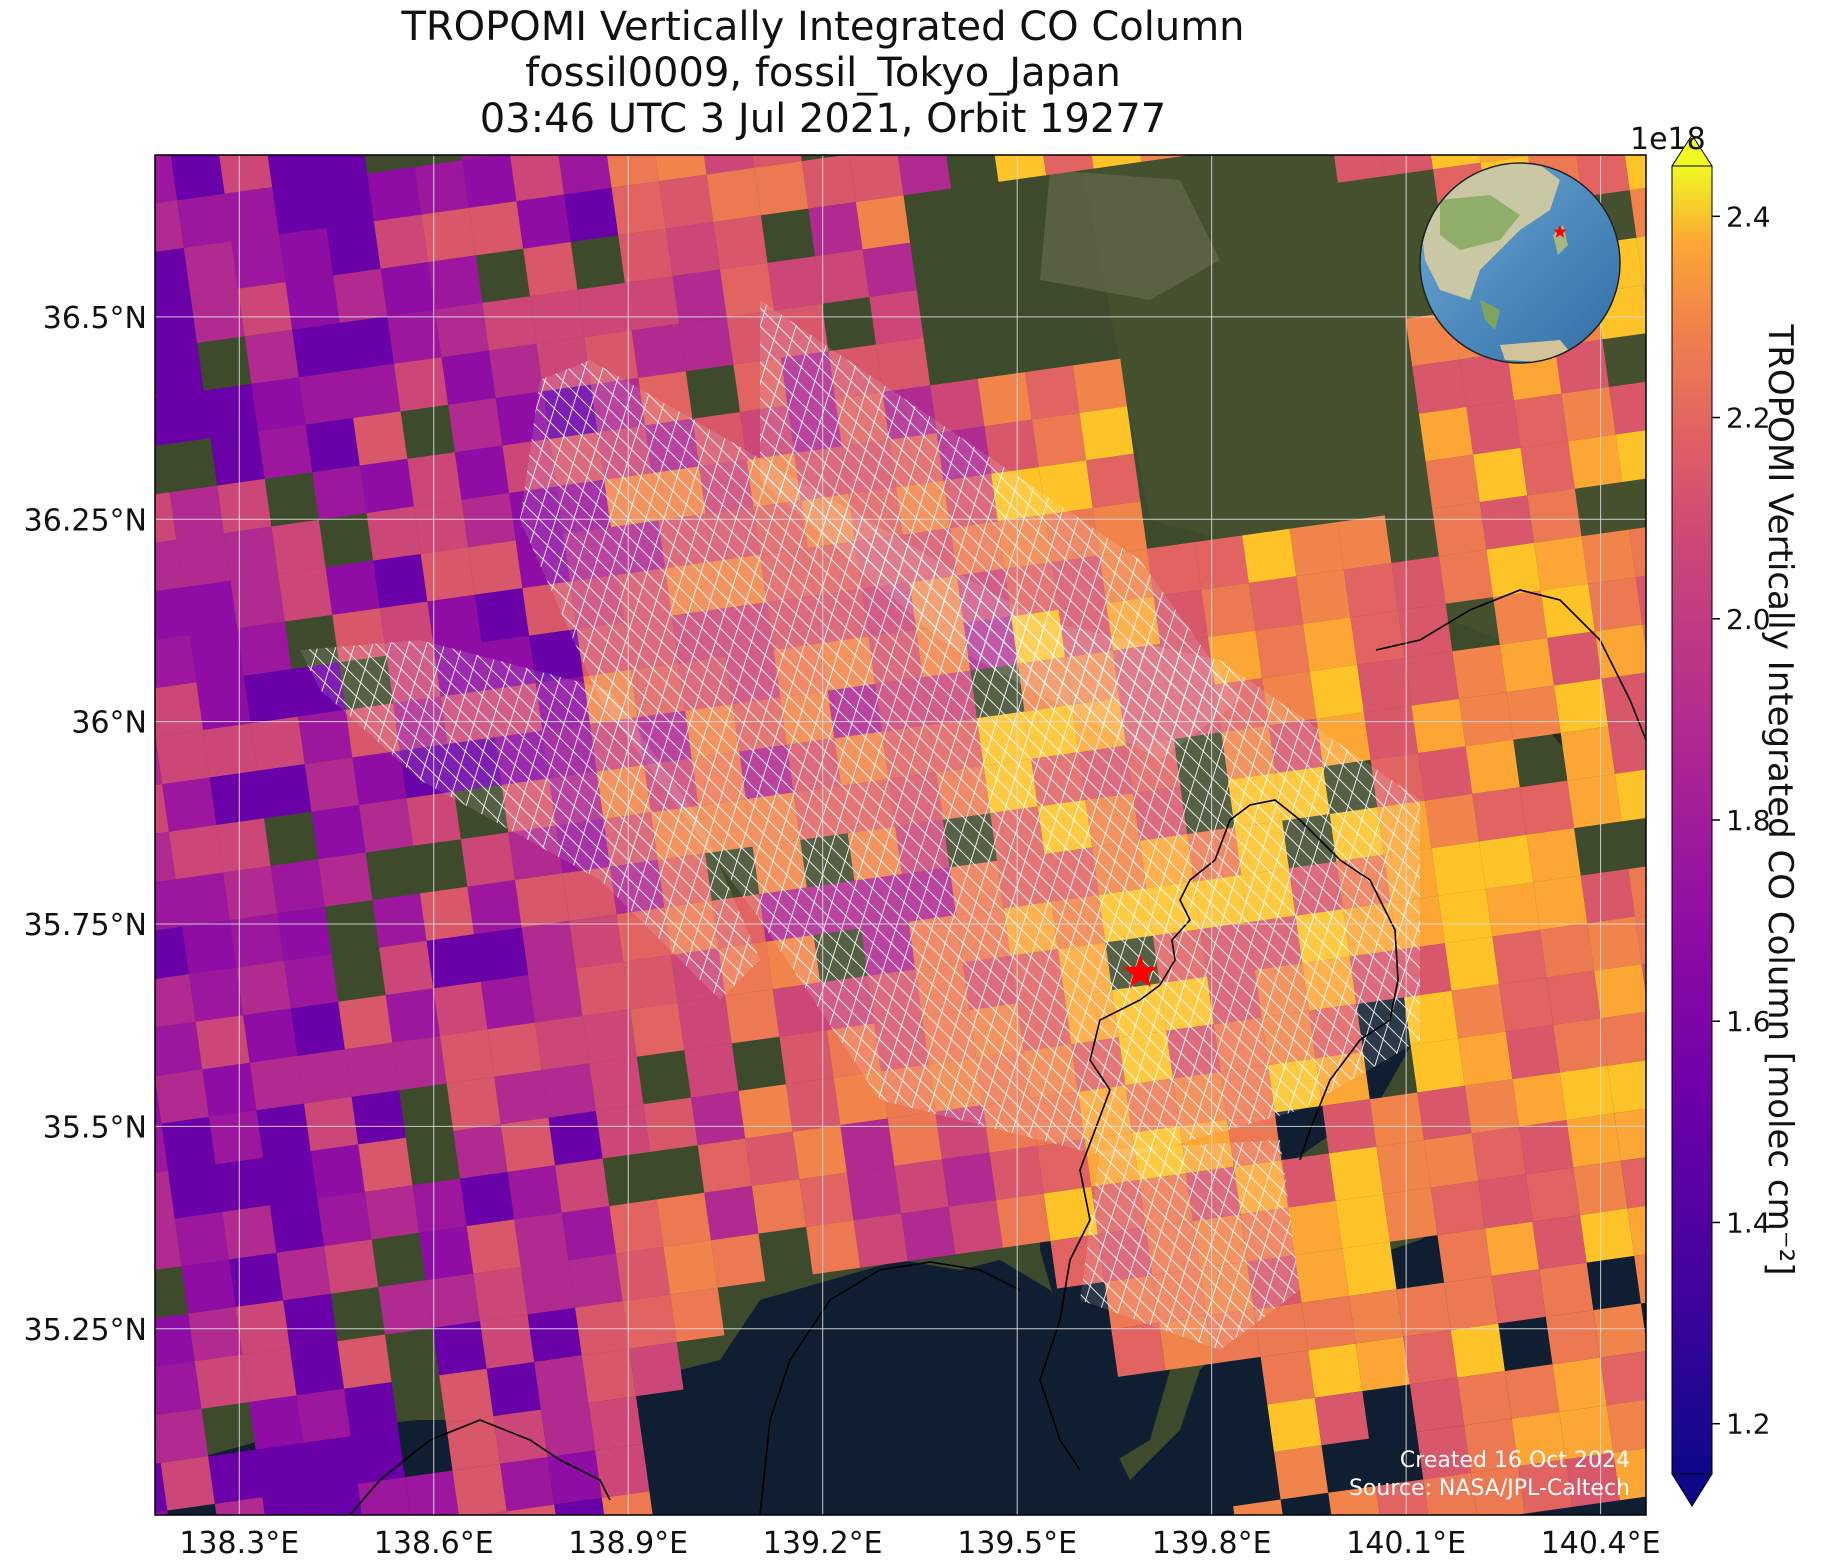 The width and height of the screenshot is (1821, 1560). Describe the element at coordinates (85, 1330) in the screenshot. I see `latitude-tick: 35.25°N` at that location.